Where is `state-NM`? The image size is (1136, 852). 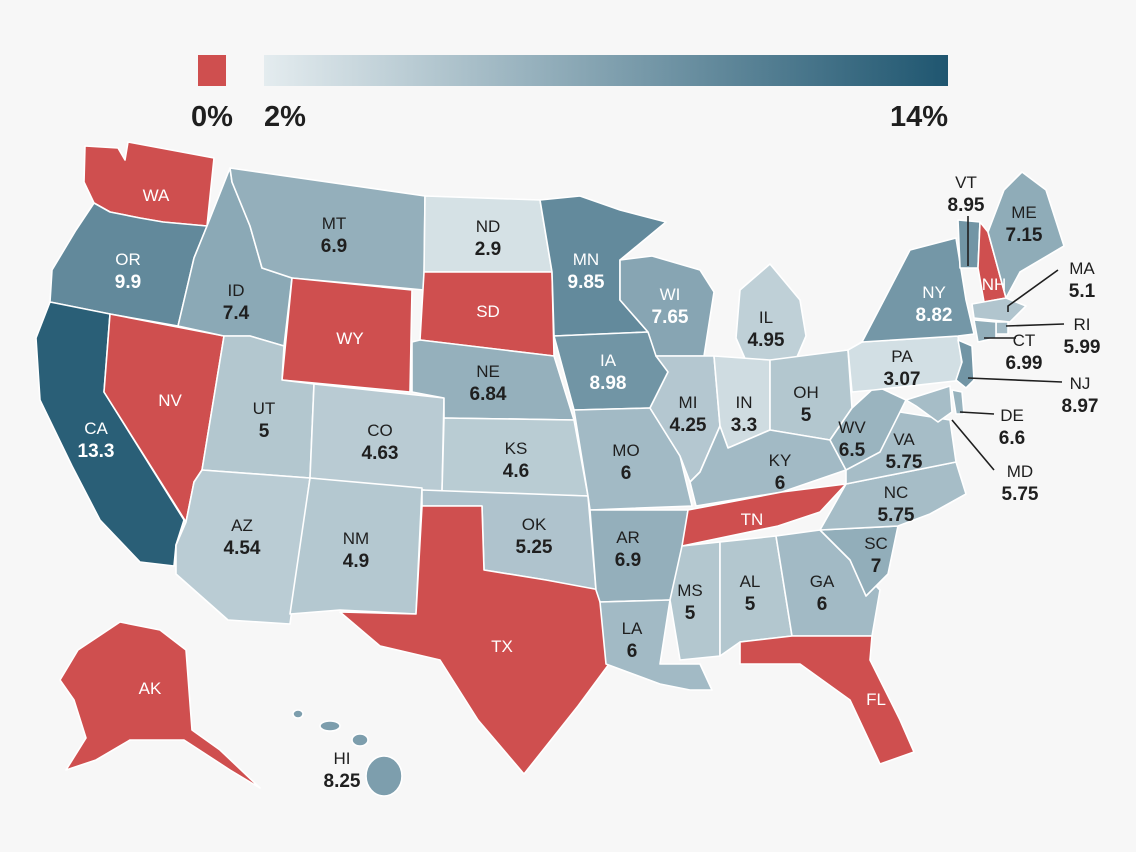
state-NM is located at coordinates (356, 546).